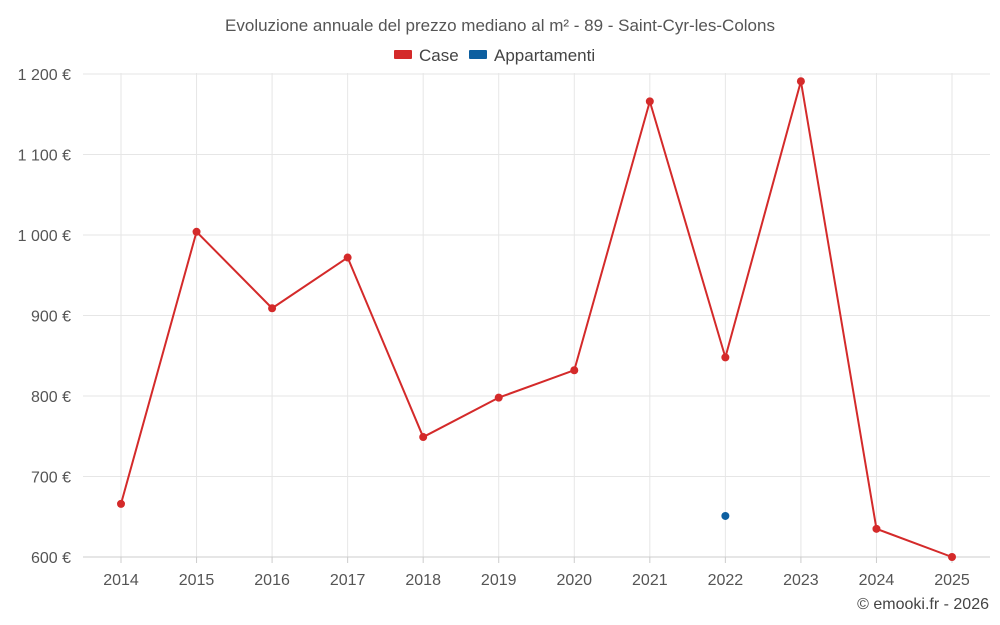 The height and width of the screenshot is (625, 1000). I want to click on x-tick-label: 2024, so click(877, 580).